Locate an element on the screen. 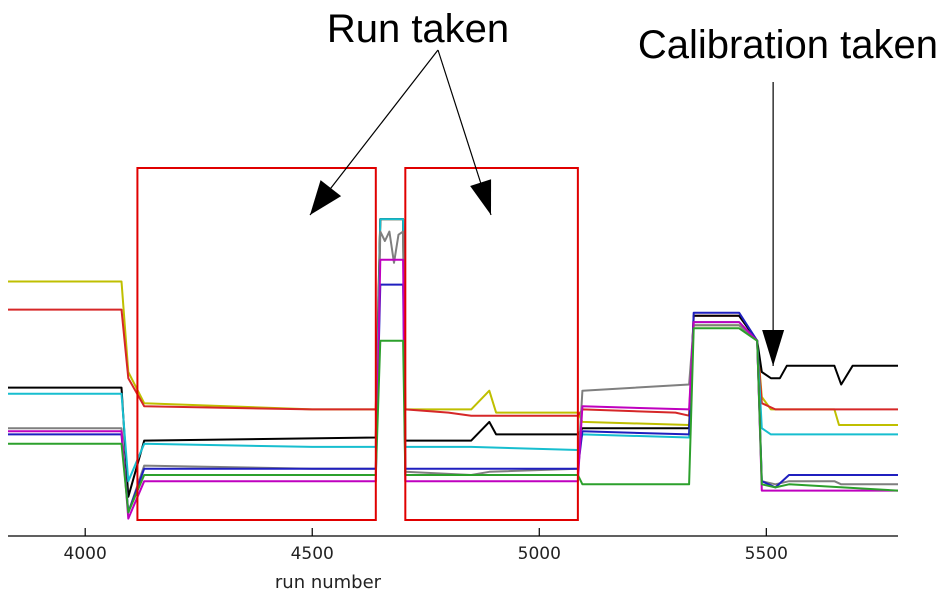 The image size is (939, 595). x-ticks: 4000 4500 5000 5500 is located at coordinates (426, 546).